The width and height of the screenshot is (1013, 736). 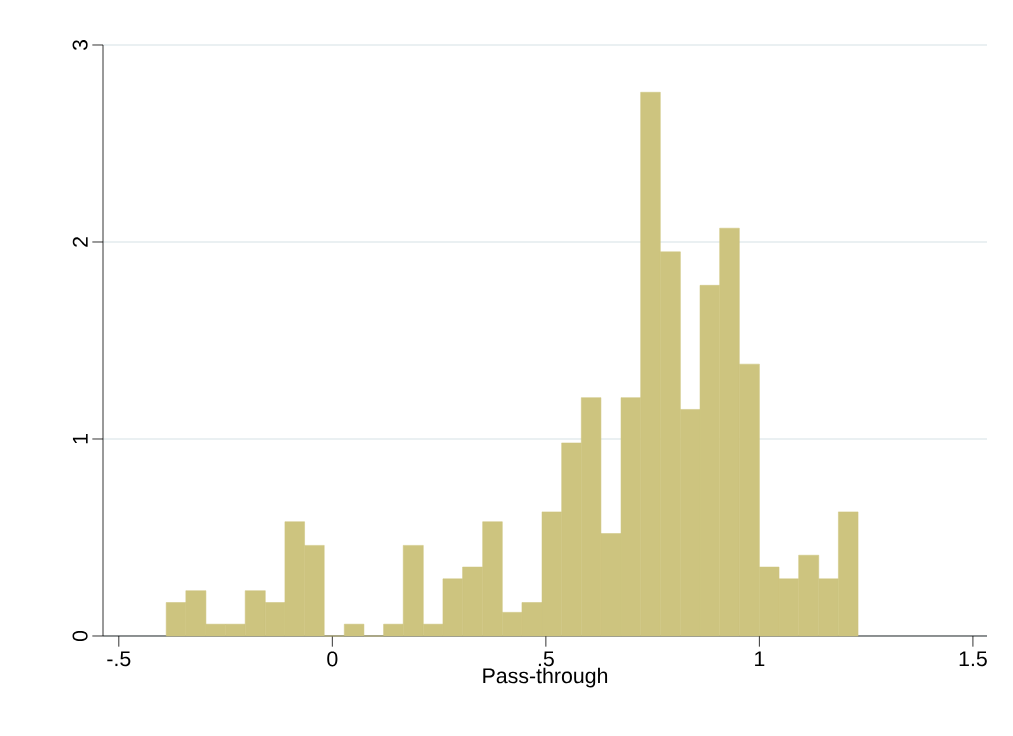 I want to click on y-tick-label: 2, so click(x=80, y=242).